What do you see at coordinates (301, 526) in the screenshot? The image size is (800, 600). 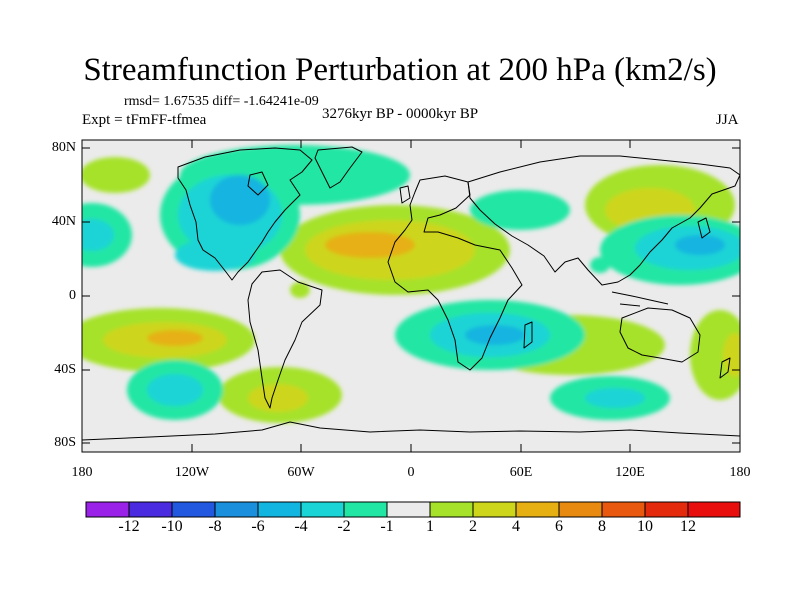 I see `colorbar-label: -4` at bounding box center [301, 526].